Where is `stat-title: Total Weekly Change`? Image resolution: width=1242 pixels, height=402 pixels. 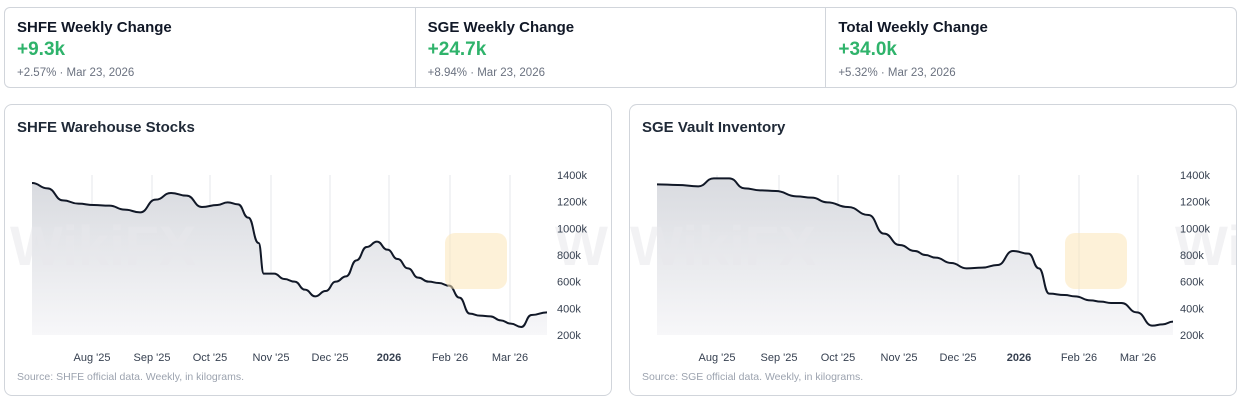
stat-title: Total Weekly Change is located at coordinates (913, 27).